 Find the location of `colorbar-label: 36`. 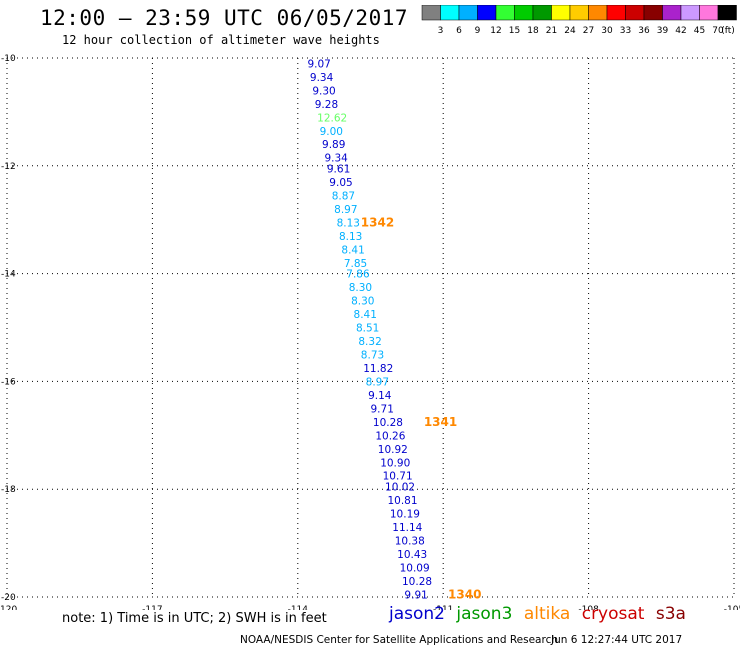

colorbar-label: 36 is located at coordinates (644, 31).